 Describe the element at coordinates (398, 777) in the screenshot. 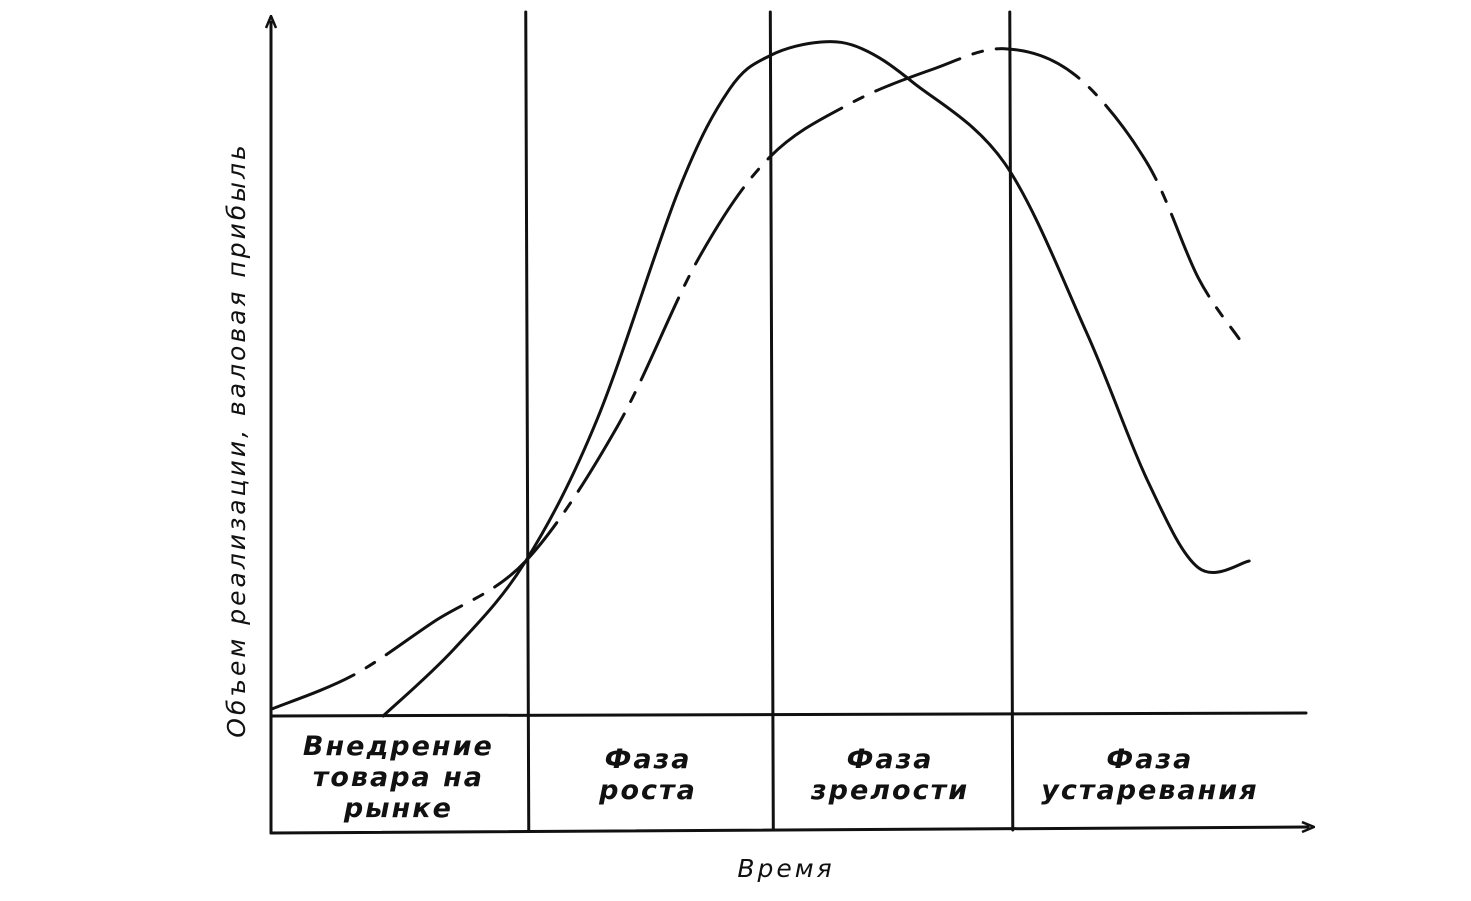

I see `phase-label-1-line-2: товара на` at that location.